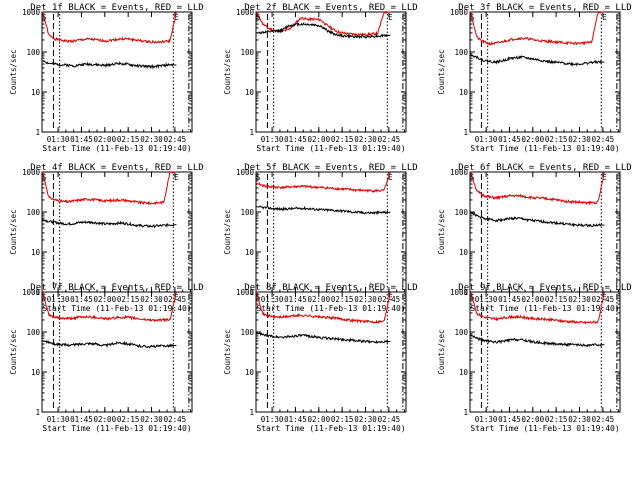 The width and height of the screenshot is (640, 480). Describe the element at coordinates (544, 8) in the screenshot. I see `chart-title: Det 3f BLACK = Events, RED = LLD` at that location.